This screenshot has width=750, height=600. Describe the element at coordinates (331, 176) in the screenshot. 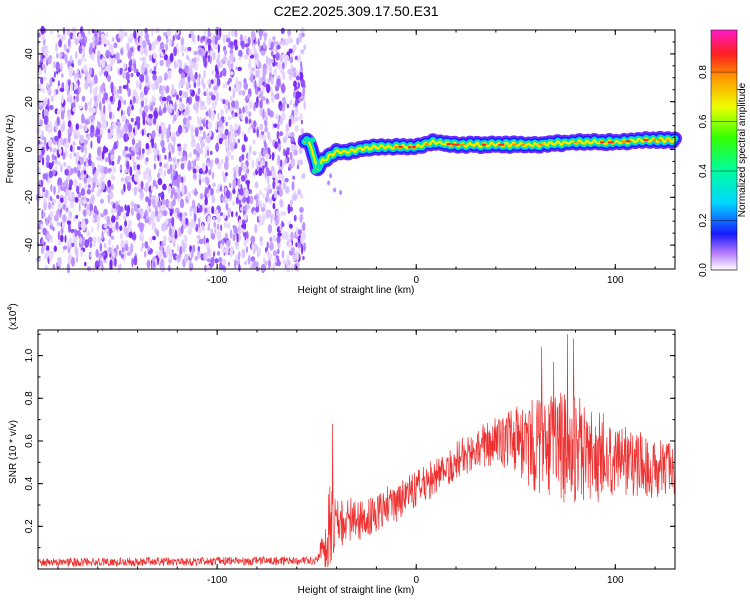

I see `ridge-faint-dot` at that location.